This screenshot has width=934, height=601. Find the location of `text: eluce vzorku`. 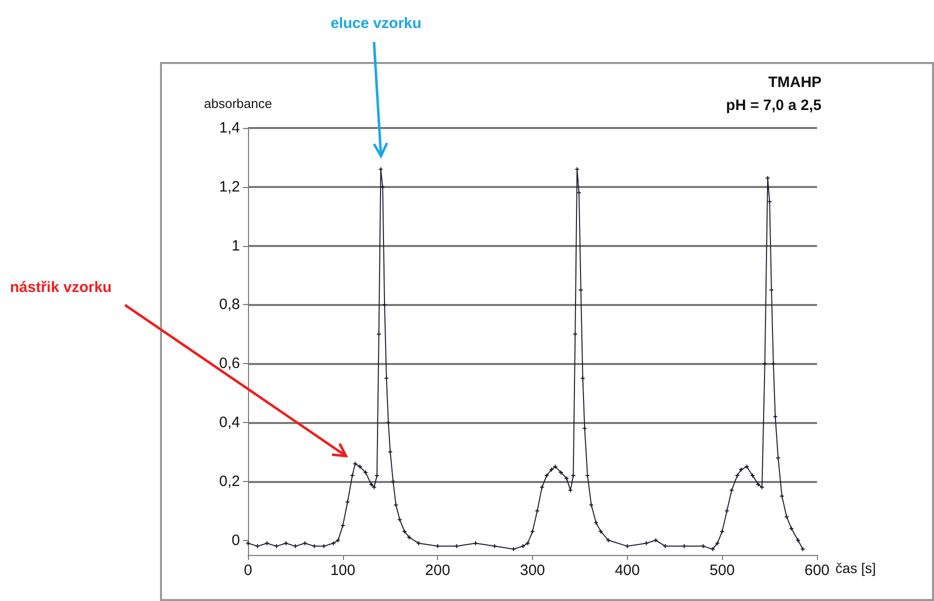

text: eluce vzorku is located at coordinates (376, 23).